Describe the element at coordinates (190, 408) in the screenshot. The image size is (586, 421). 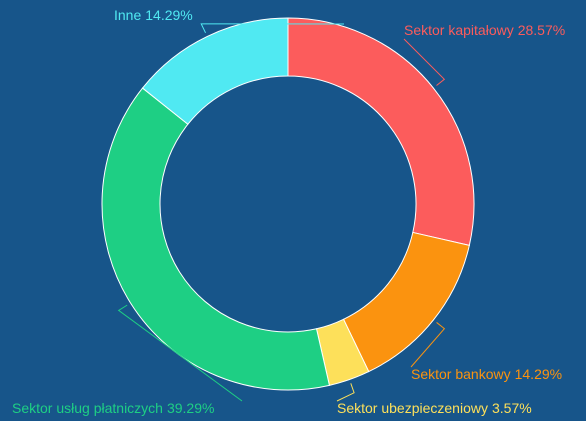
I see `slice-value: 39.29%` at that location.